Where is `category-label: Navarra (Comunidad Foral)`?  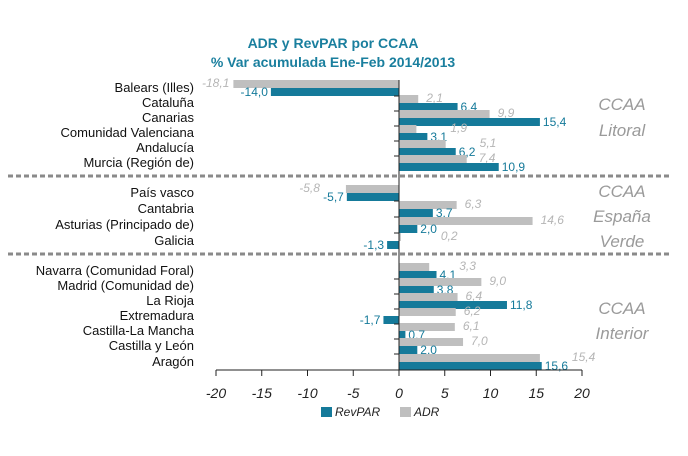 category-label: Navarra (Comunidad Foral) is located at coordinates (115, 270).